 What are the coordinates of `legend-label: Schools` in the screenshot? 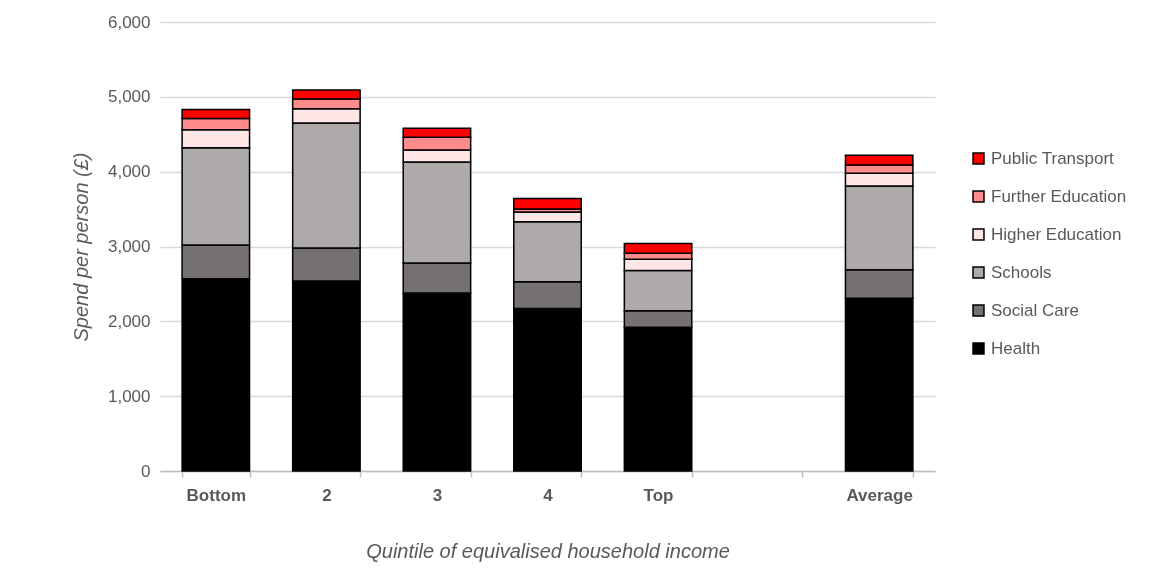 It's located at (1021, 272).